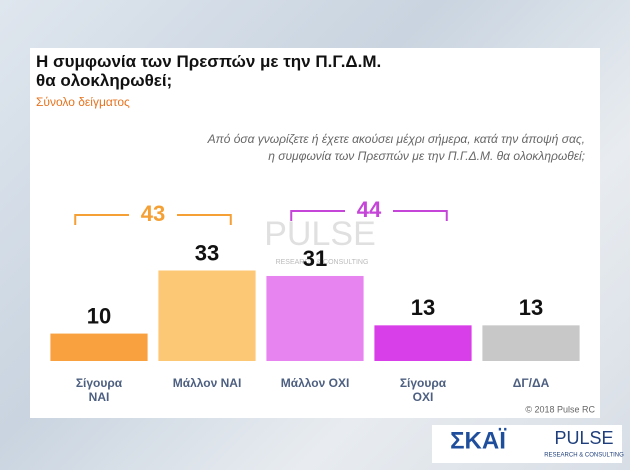  I want to click on x-tick-label: ΔΓ/ΔΑ, so click(531, 383).